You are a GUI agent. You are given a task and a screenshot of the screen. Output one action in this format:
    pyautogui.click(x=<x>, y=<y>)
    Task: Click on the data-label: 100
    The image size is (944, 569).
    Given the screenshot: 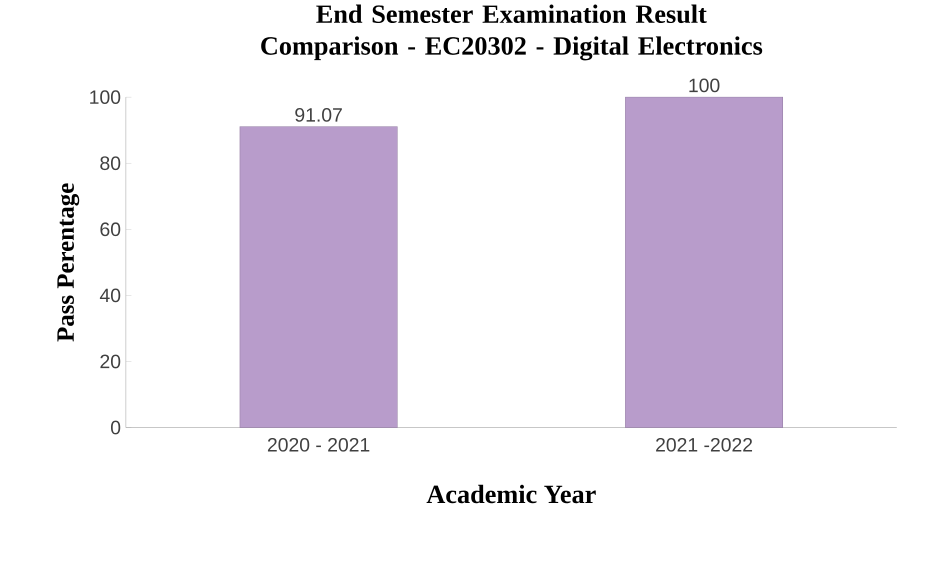 What is the action you would take?
    pyautogui.click(x=704, y=85)
    